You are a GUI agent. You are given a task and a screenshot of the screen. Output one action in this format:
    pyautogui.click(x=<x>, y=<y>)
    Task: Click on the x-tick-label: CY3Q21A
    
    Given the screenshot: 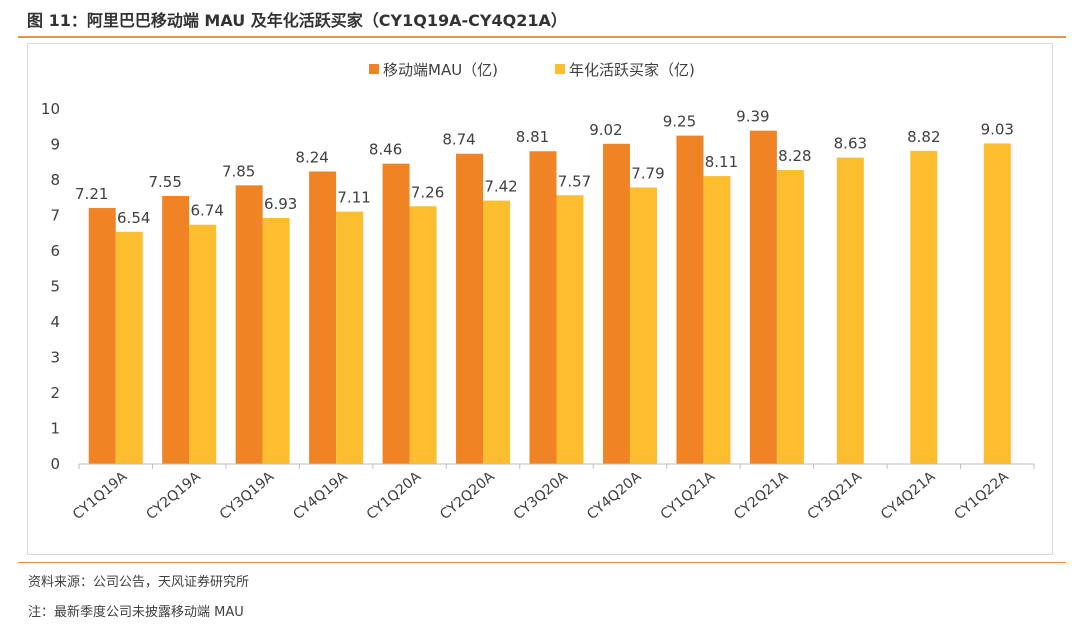 What is the action you would take?
    pyautogui.click(x=835, y=496)
    